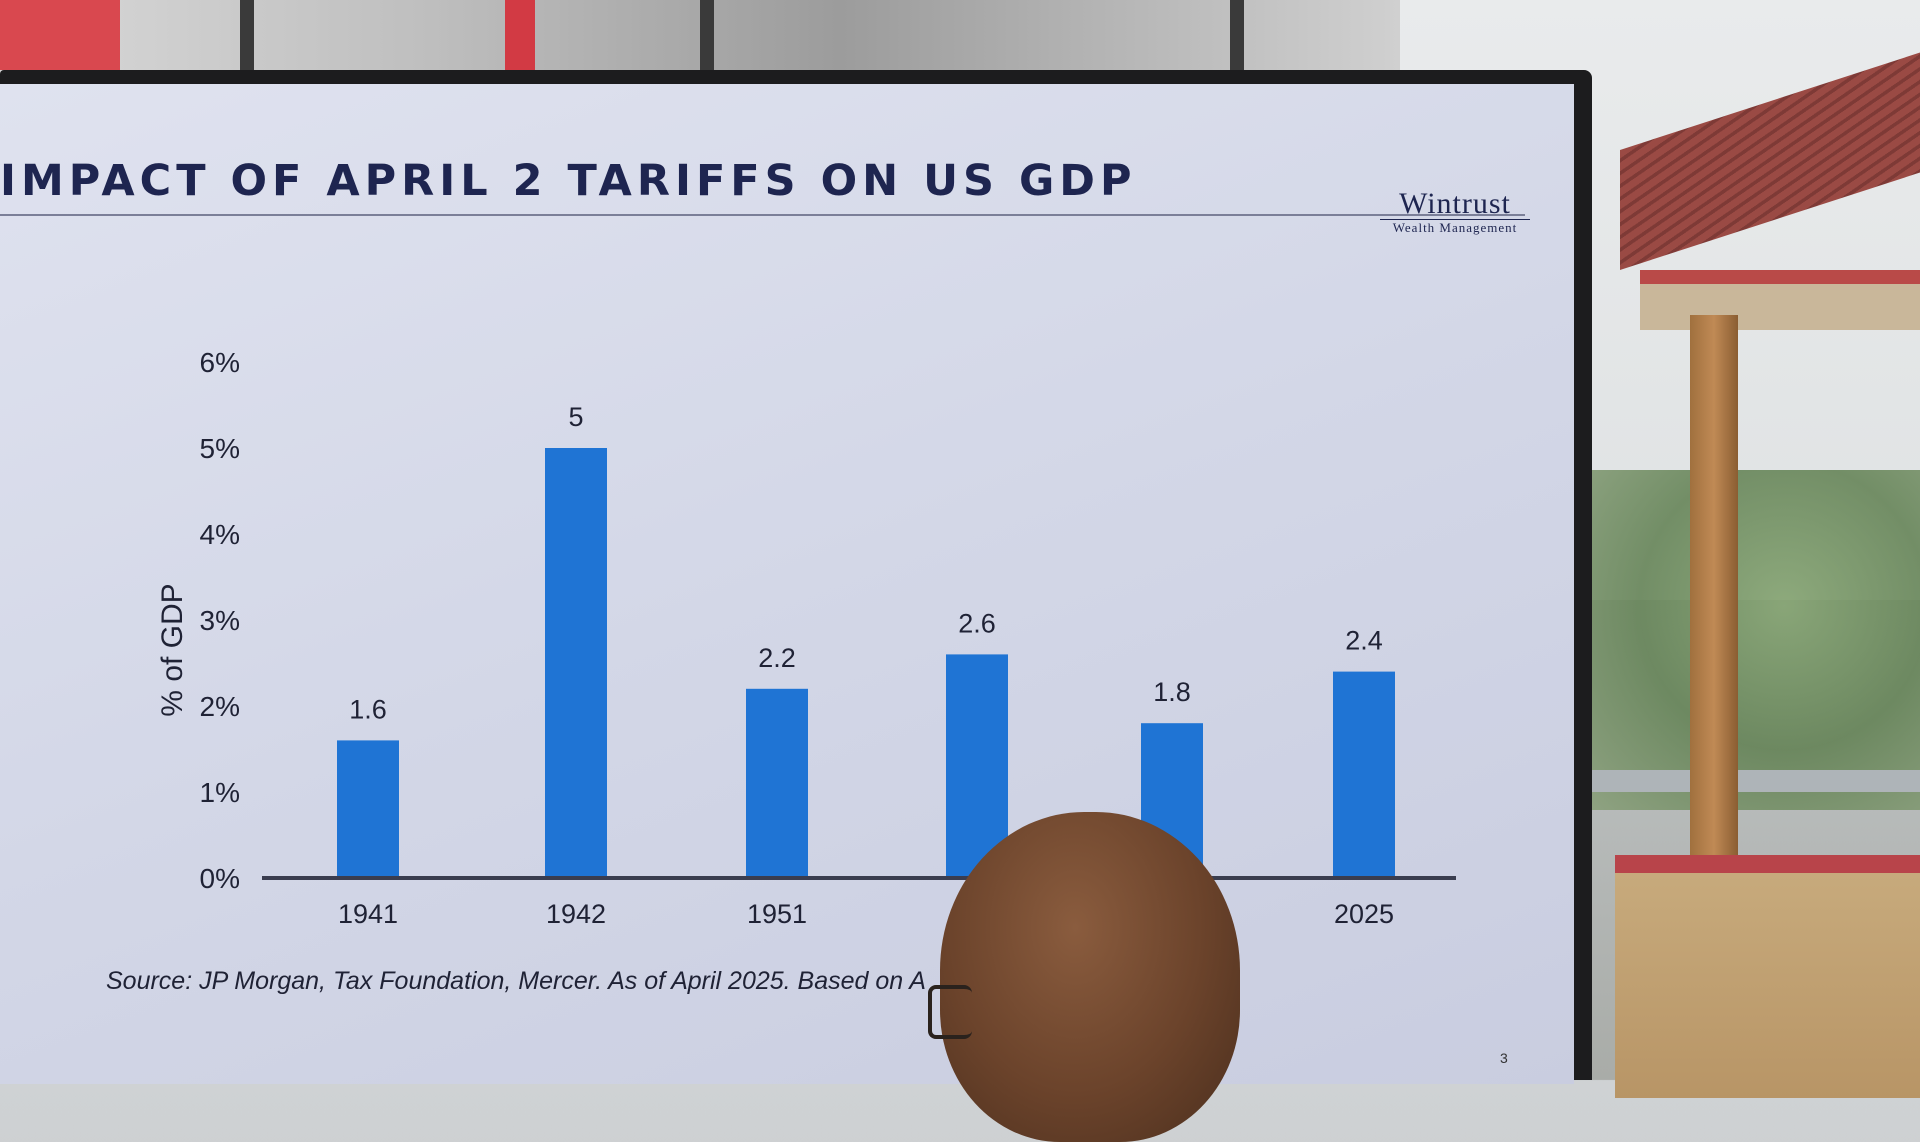  I want to click on y-tick-label: 2%, so click(220, 706).